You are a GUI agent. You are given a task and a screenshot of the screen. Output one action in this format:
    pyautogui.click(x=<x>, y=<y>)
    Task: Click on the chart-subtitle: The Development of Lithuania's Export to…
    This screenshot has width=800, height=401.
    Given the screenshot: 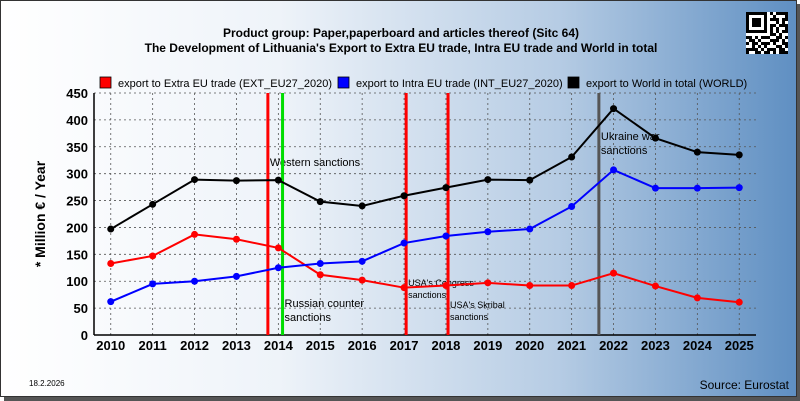 What is the action you would take?
    pyautogui.click(x=401, y=48)
    